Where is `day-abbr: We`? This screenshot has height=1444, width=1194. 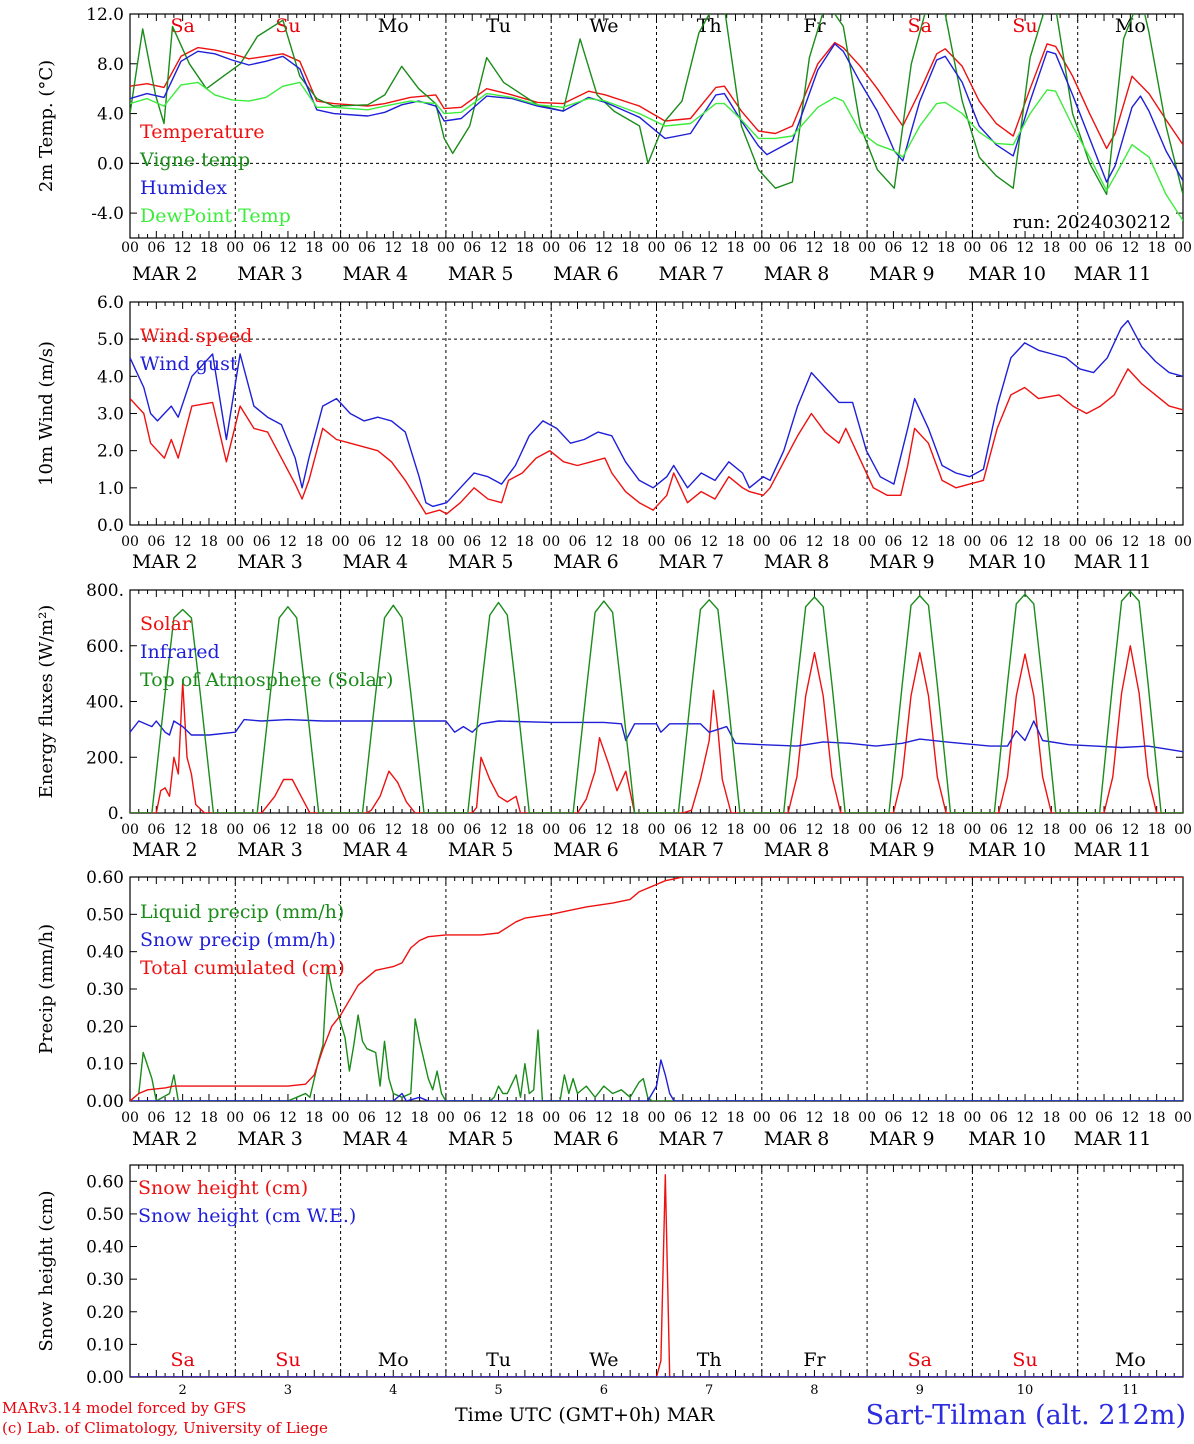
day-abbr: We is located at coordinates (603, 26).